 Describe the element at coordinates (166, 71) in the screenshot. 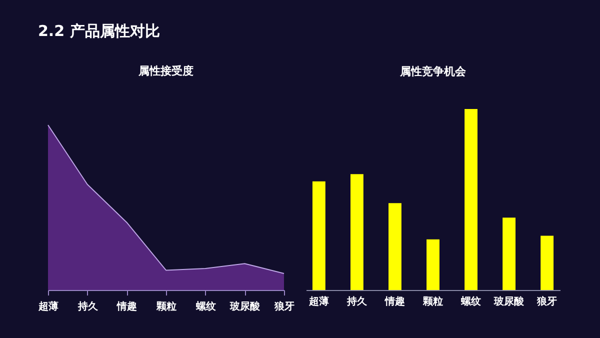

I see `chart-title: 属性接受度` at that location.